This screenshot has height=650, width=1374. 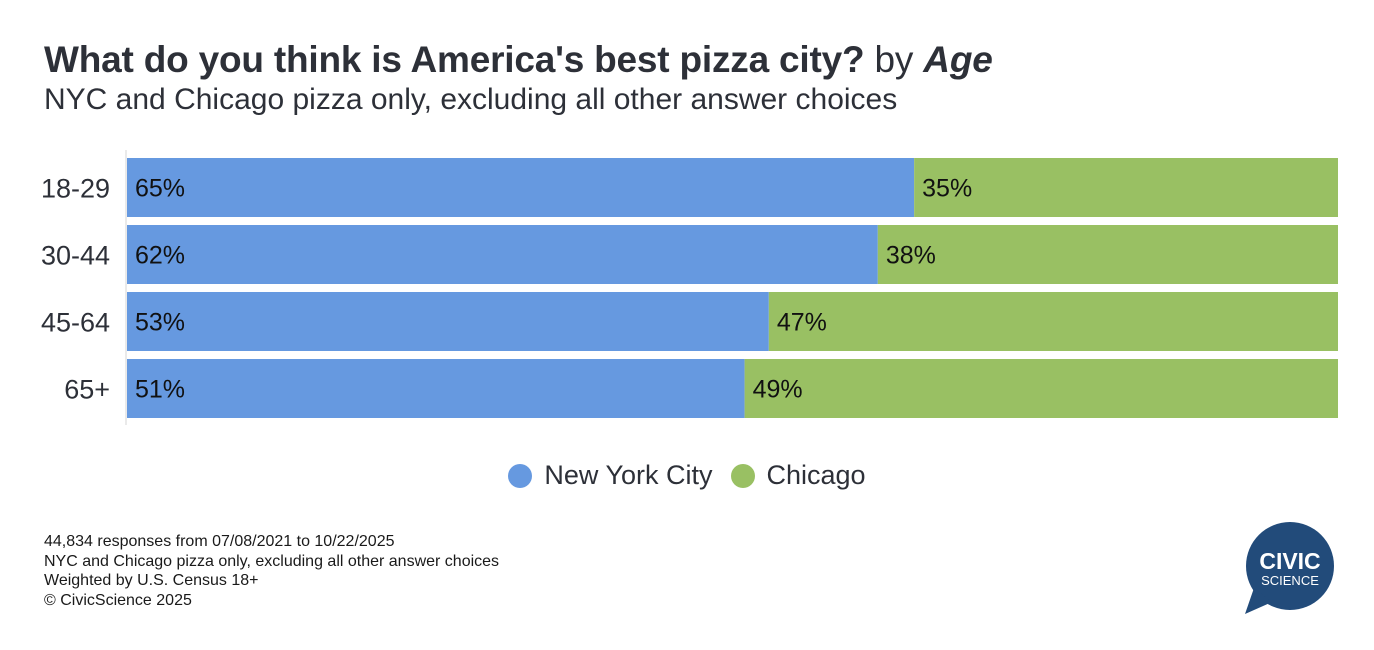 I want to click on y-tick-label-65plus: 65+, so click(x=87, y=390).